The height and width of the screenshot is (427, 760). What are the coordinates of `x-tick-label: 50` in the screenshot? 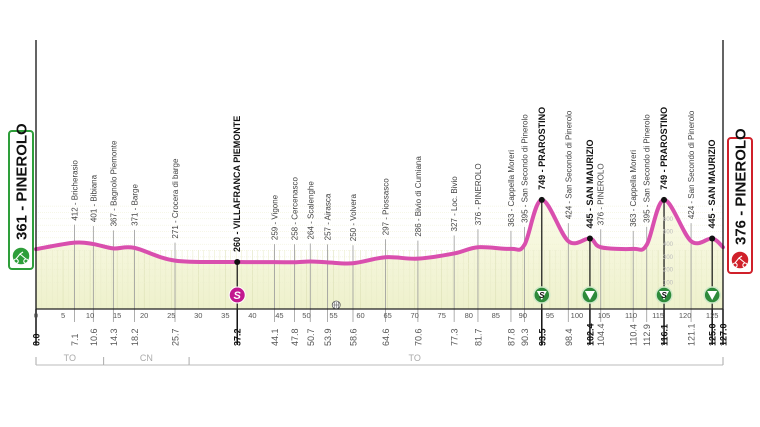 It's located at (306, 315).